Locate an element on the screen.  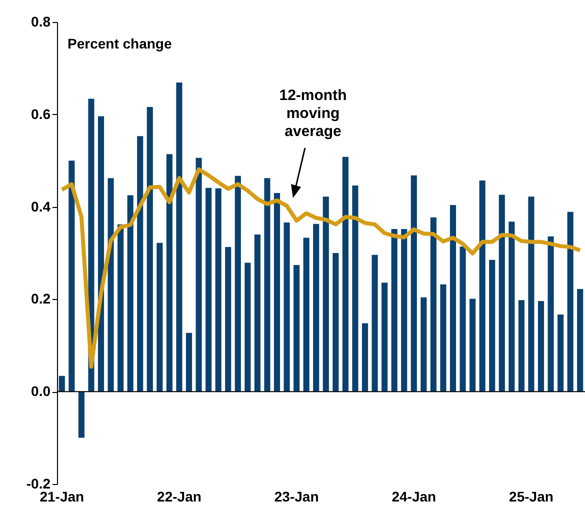
annotation: 12-month moving average is located at coordinates (313, 113).